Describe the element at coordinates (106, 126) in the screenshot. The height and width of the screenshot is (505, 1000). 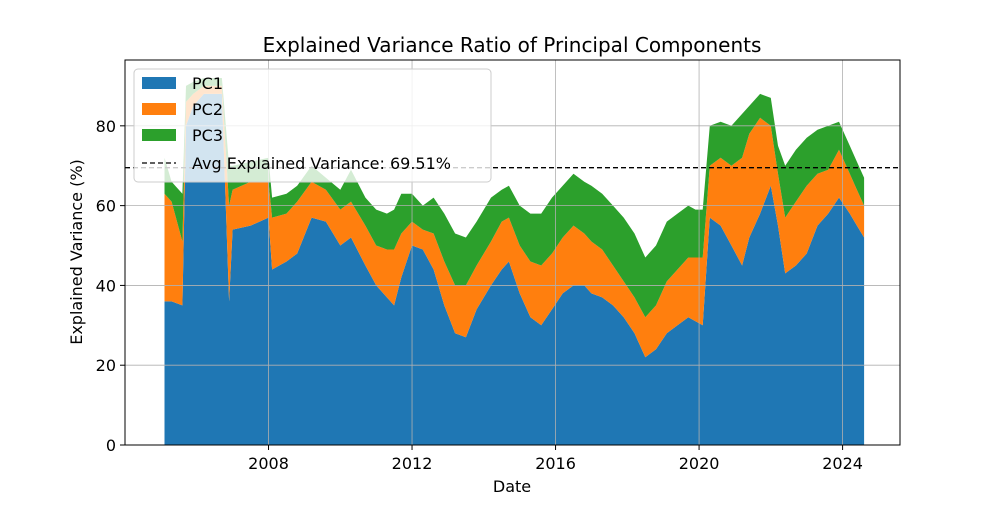
I see `y-tick-label: 80` at that location.